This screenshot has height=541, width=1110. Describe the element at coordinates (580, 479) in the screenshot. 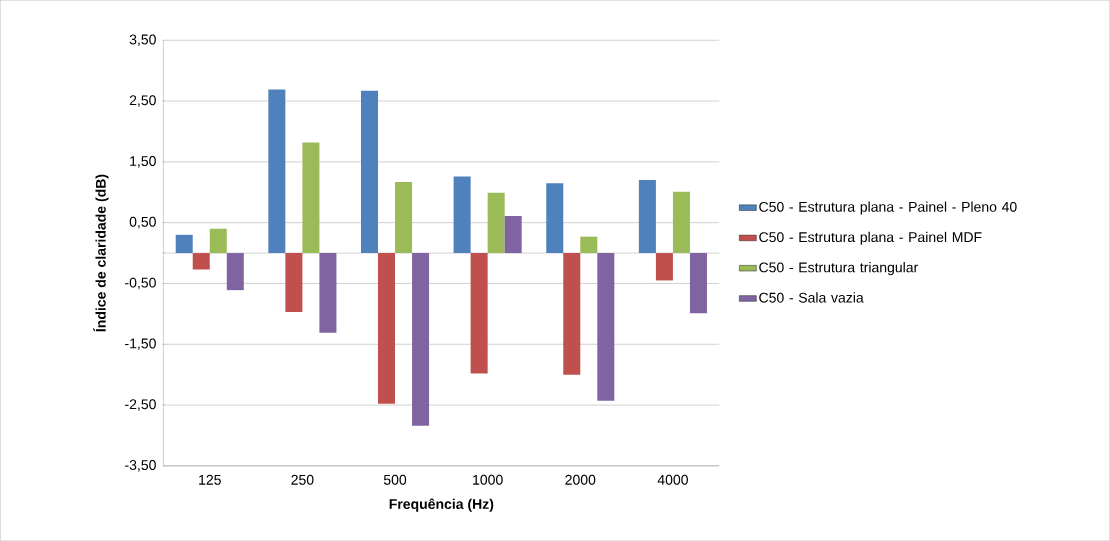

I see `x-tick-label: 2000` at that location.